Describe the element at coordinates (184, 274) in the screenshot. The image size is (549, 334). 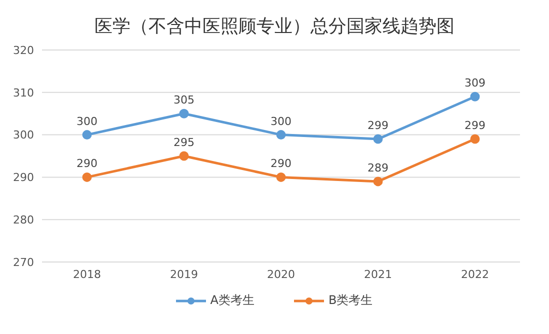
I see `x-tick-label: 2019` at that location.